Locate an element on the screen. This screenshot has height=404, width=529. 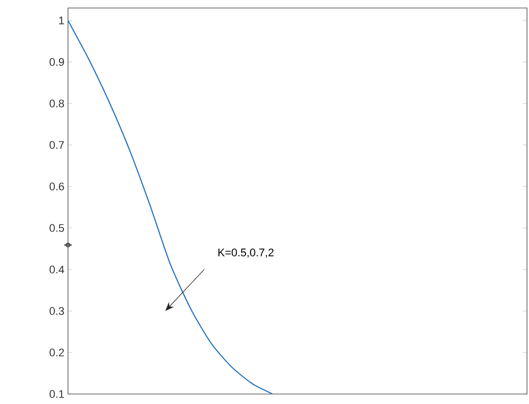
y-tick-label: 0.2 is located at coordinates (57, 352).